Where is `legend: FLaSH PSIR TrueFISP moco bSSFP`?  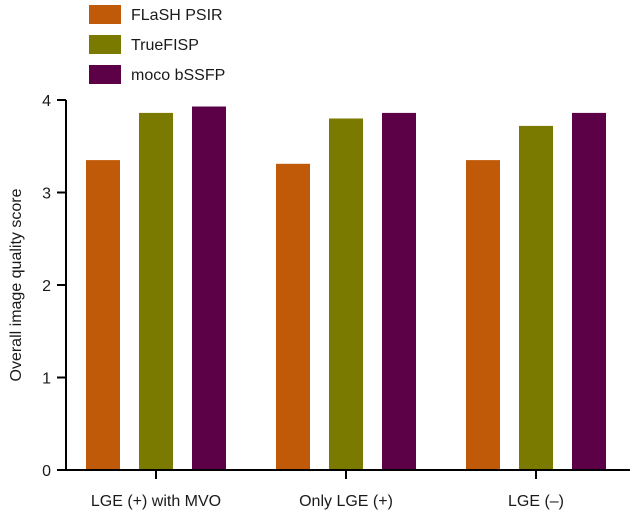
legend: FLaSH PSIR TrueFISP moco bSSFP is located at coordinates (157, 44).